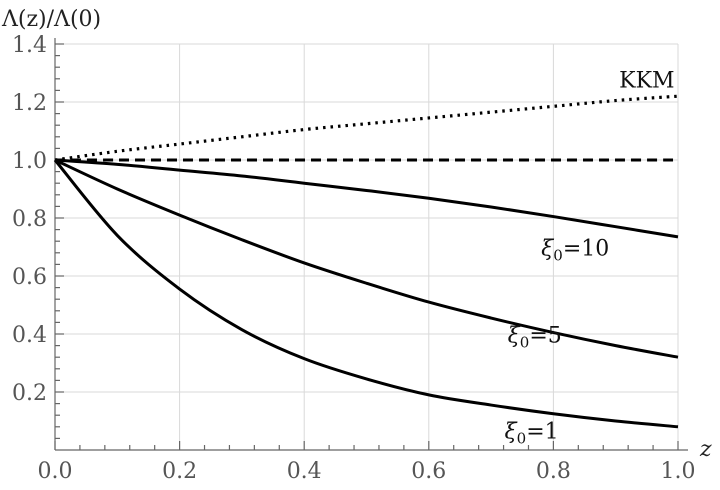  What do you see at coordinates (29, 277) in the screenshot?
I see `y-tick-label: 0.6` at bounding box center [29, 277].